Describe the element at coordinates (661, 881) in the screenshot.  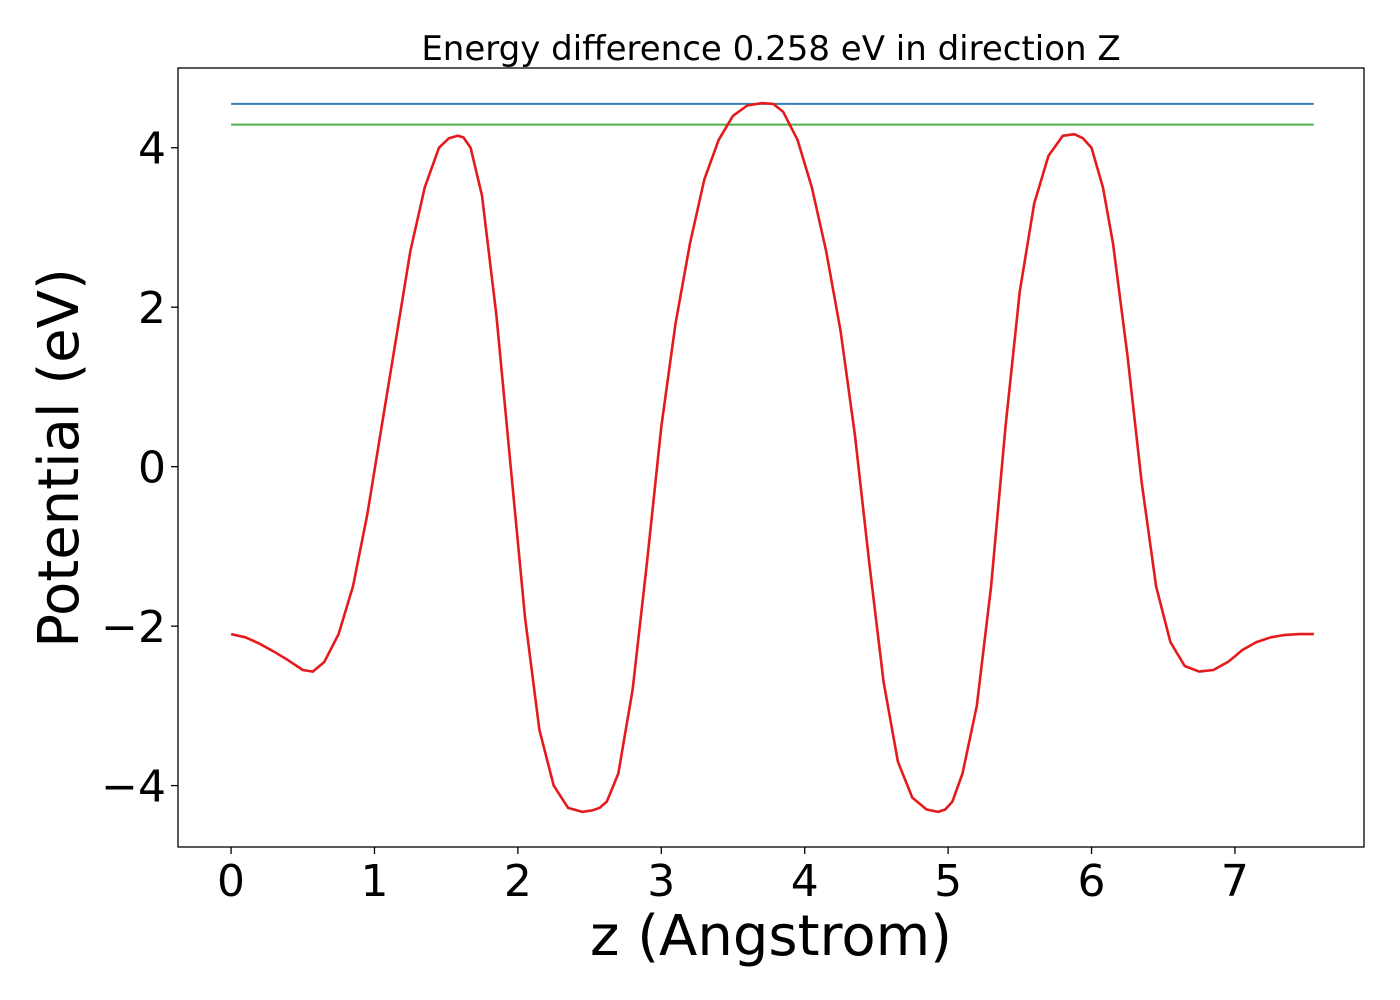
I see `x-tick-label: 3` at that location.